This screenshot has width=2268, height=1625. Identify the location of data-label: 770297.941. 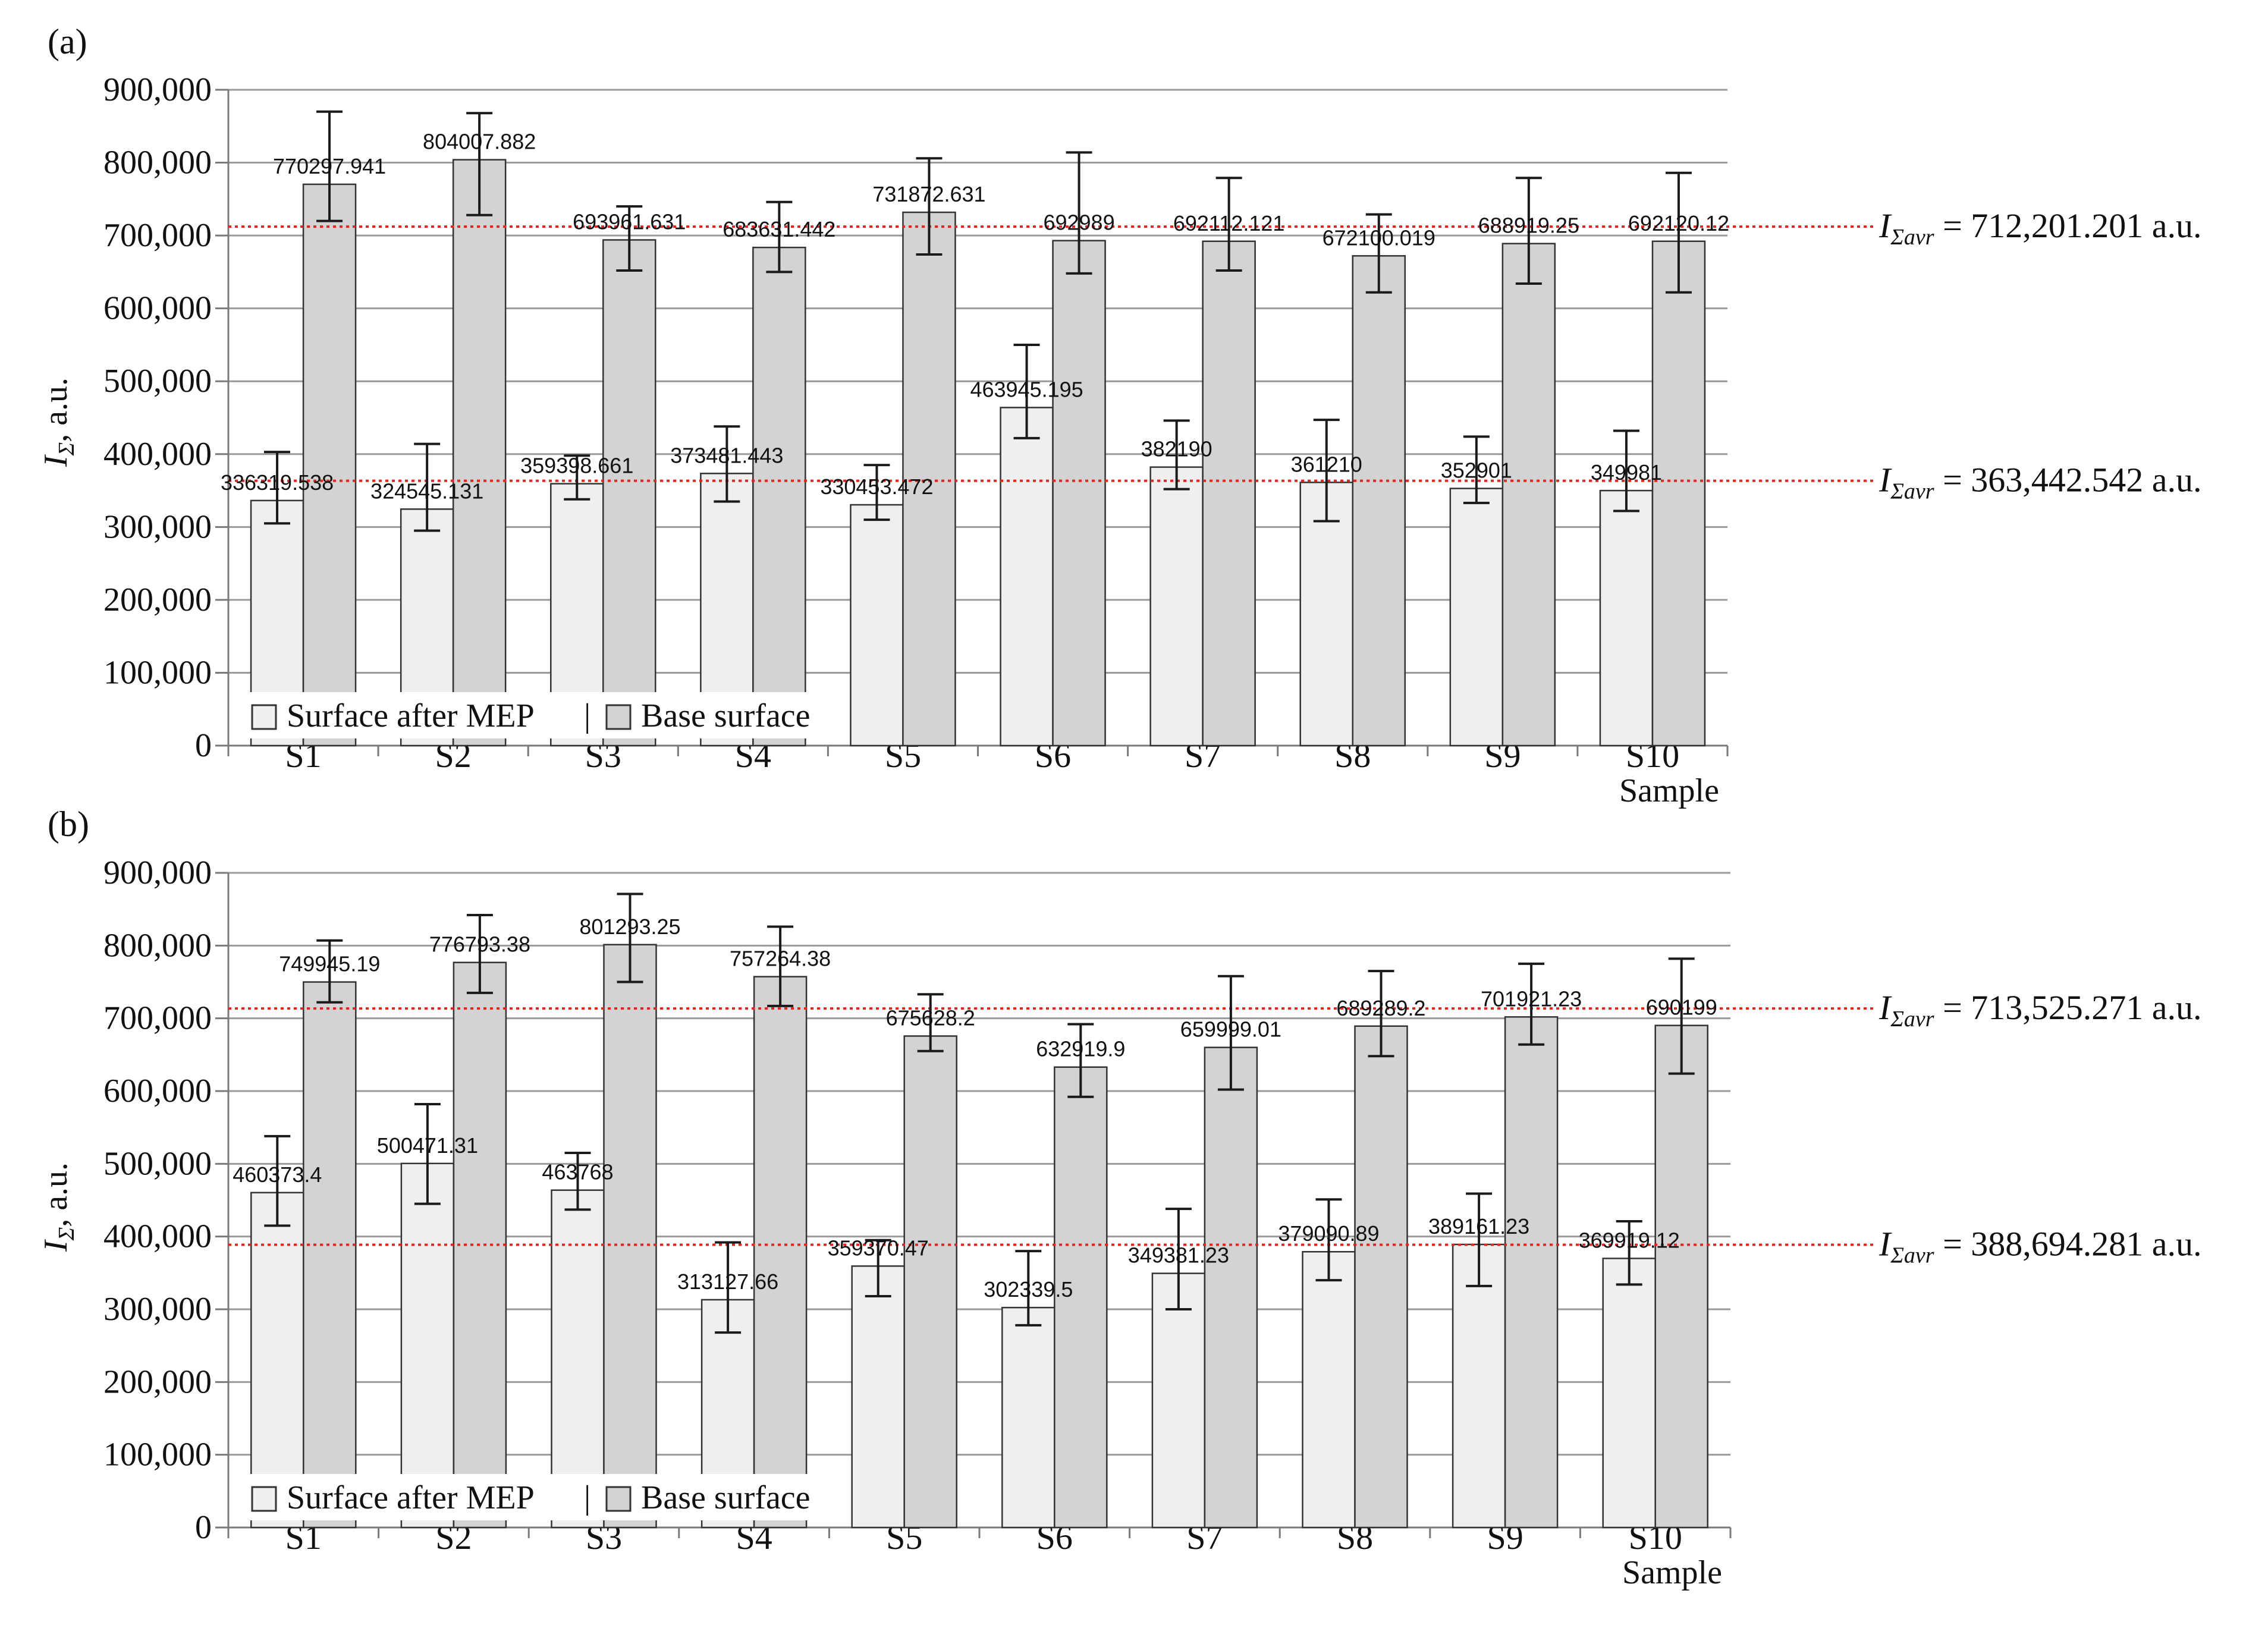
(329, 166).